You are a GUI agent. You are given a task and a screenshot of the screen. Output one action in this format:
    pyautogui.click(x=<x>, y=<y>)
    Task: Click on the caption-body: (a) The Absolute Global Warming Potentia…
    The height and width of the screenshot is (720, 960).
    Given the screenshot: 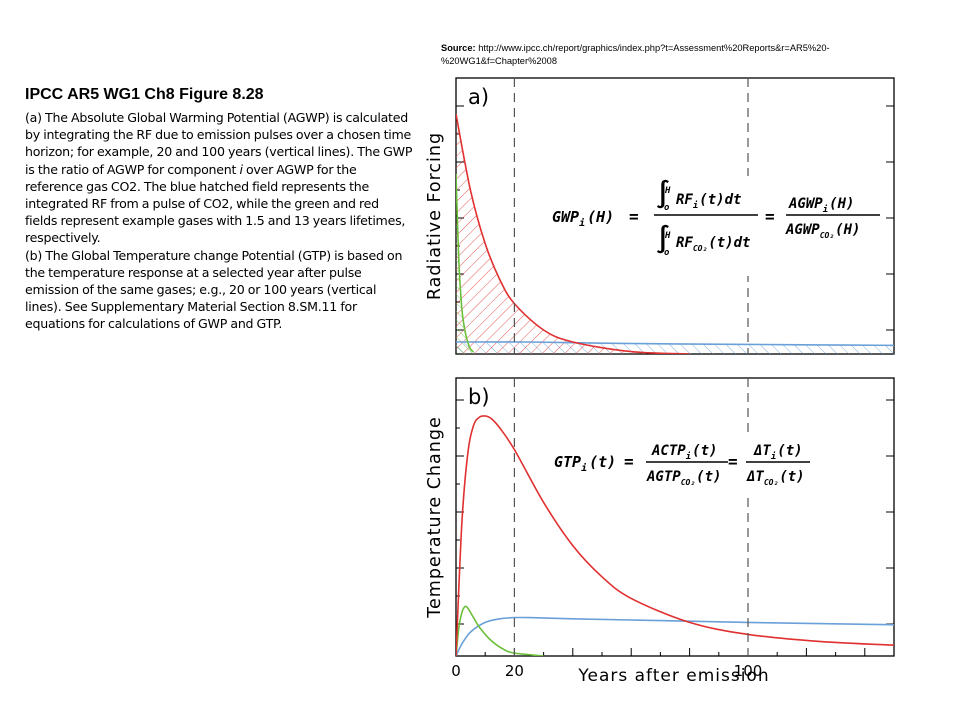 What is the action you would take?
    pyautogui.click(x=219, y=221)
    